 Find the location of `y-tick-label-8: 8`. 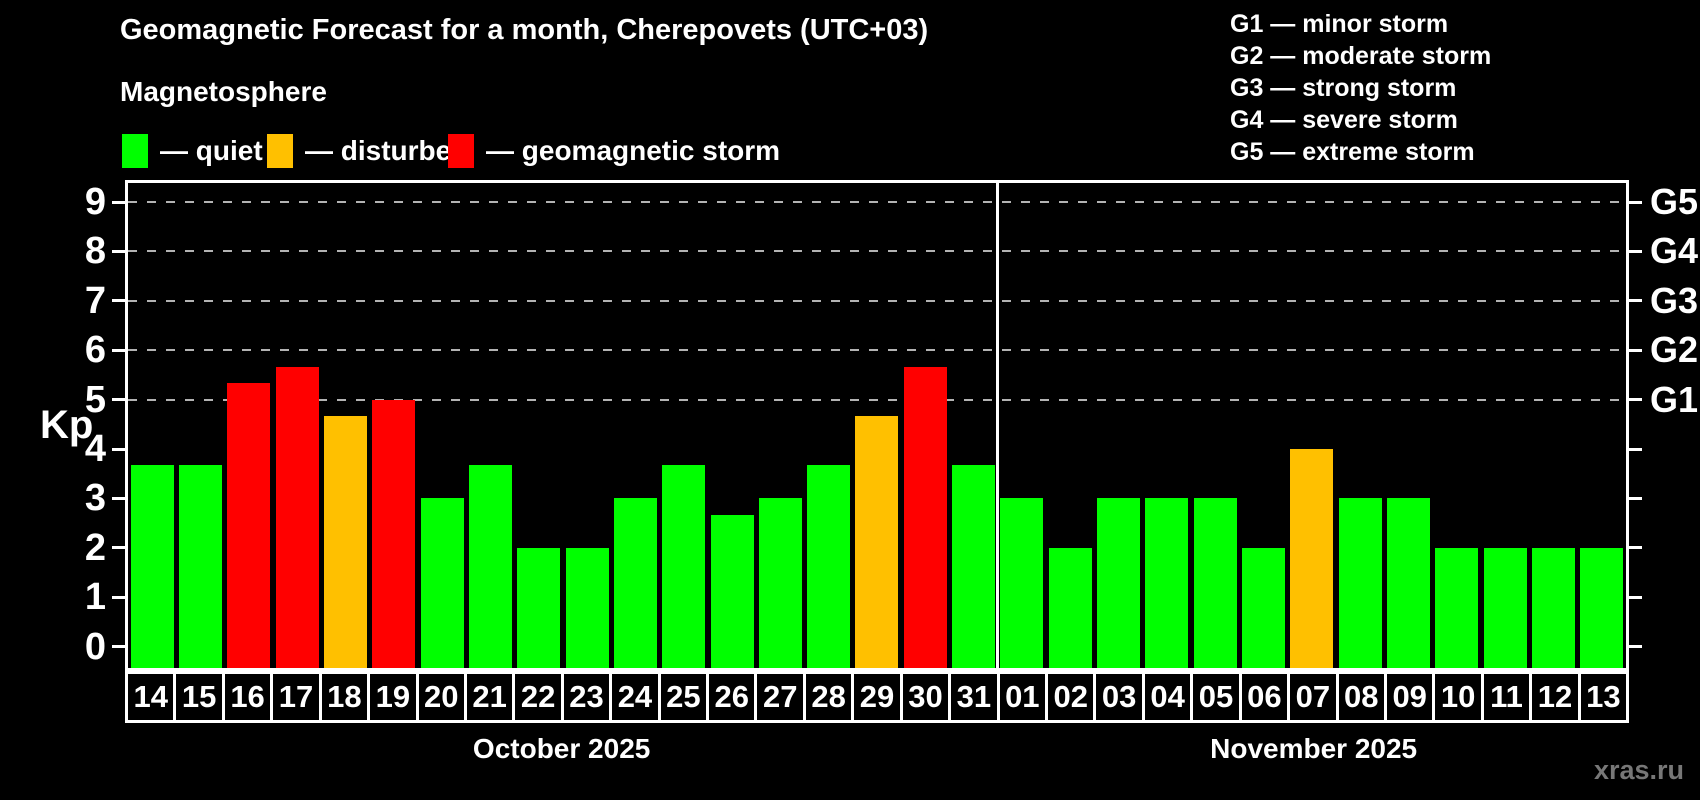

y-tick-label-8: 8 is located at coordinates (95, 251).